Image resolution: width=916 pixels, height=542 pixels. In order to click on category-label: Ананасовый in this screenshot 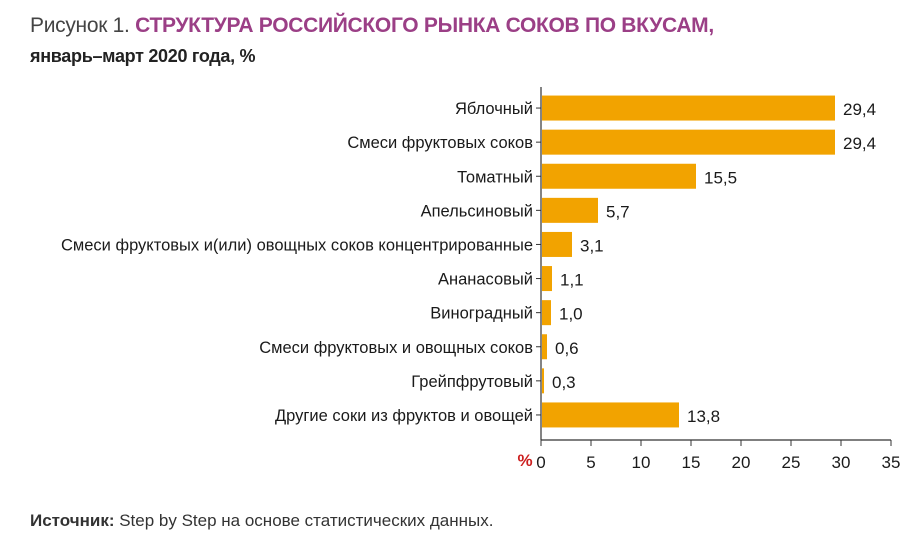, I will do `click(485, 280)`.